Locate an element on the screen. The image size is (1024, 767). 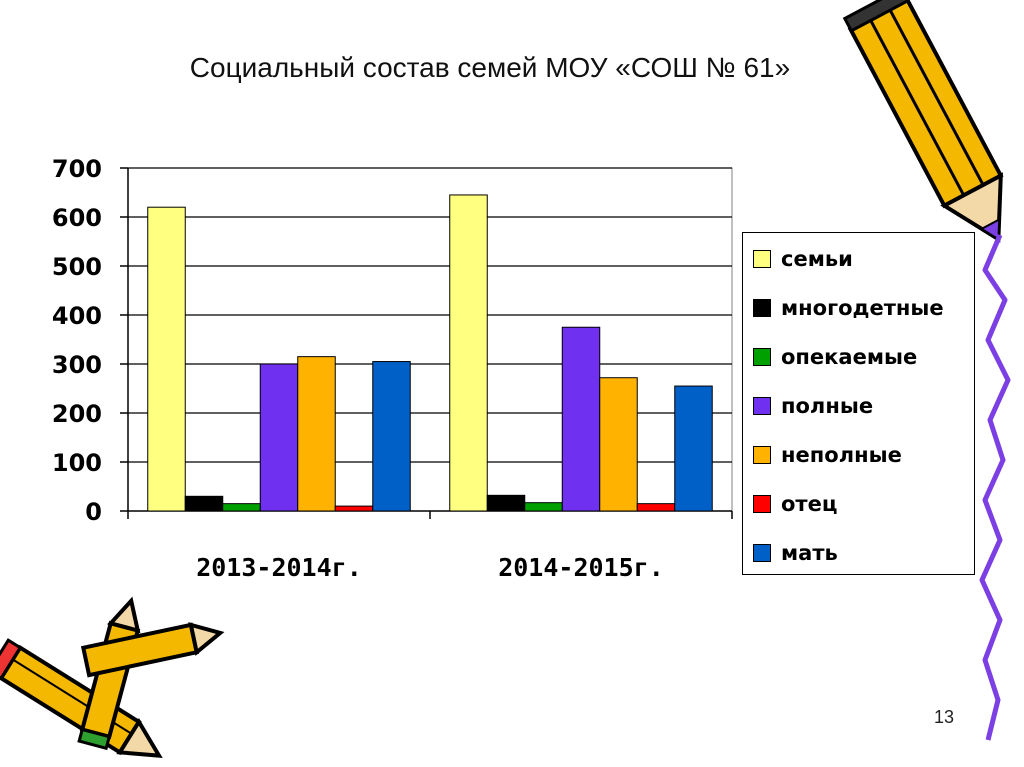
slide-title: Социальный состав семей МОУ «СОШ № 61» is located at coordinates (490, 67).